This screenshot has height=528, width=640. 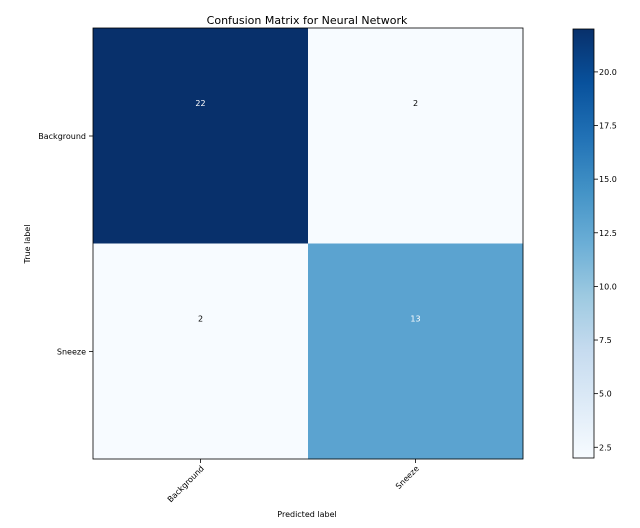 What do you see at coordinates (71, 352) in the screenshot?
I see `y-tick-label: Sneeze` at bounding box center [71, 352].